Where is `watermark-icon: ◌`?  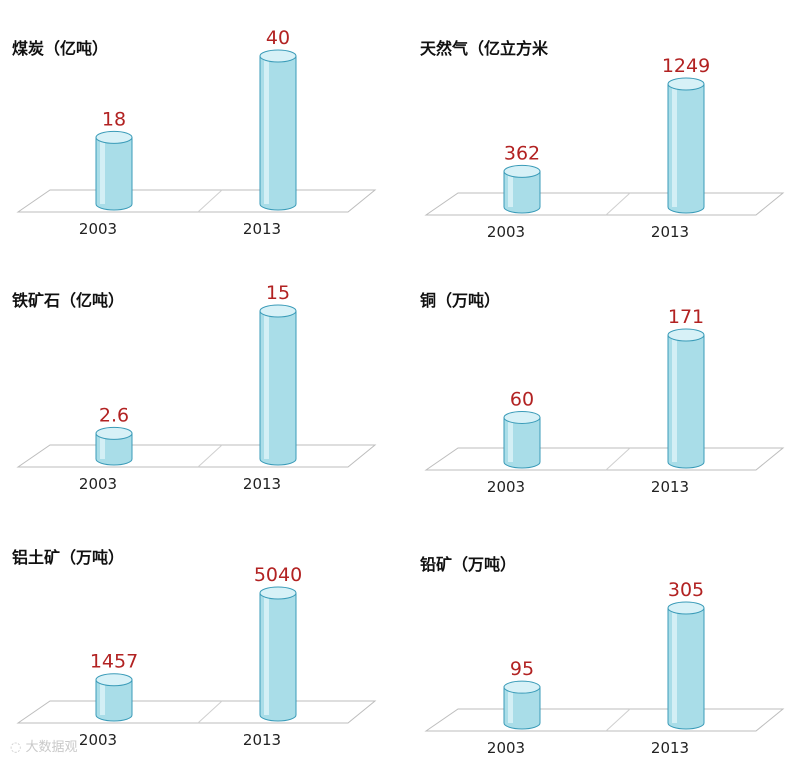 watermark-icon: ◌ is located at coordinates (16, 747).